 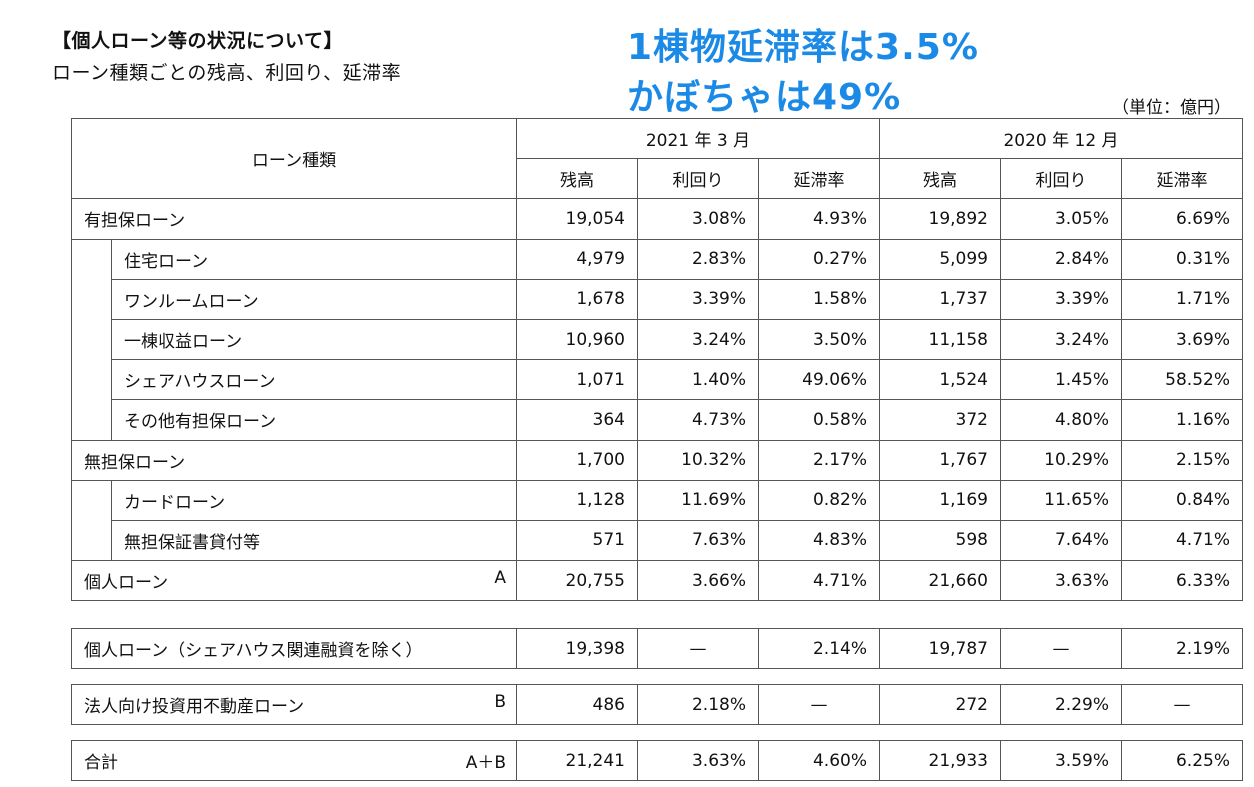 What do you see at coordinates (1061, 704) in the screenshot?
I see `cell-value: 2.29%` at bounding box center [1061, 704].